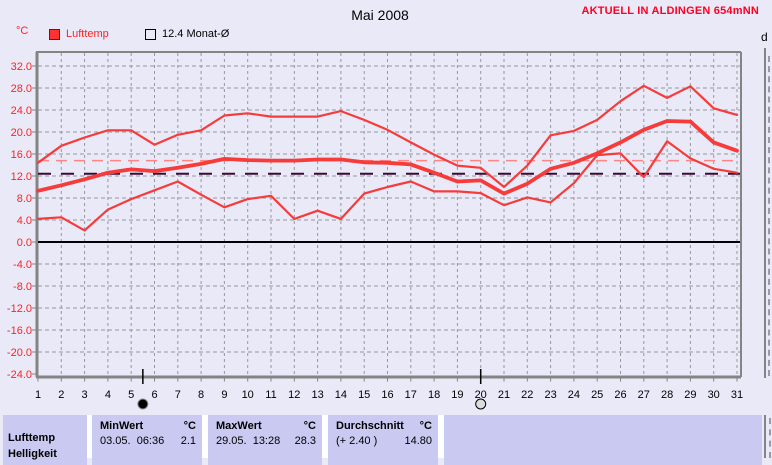  I want to click on svg-text: 27, so click(644, 395).